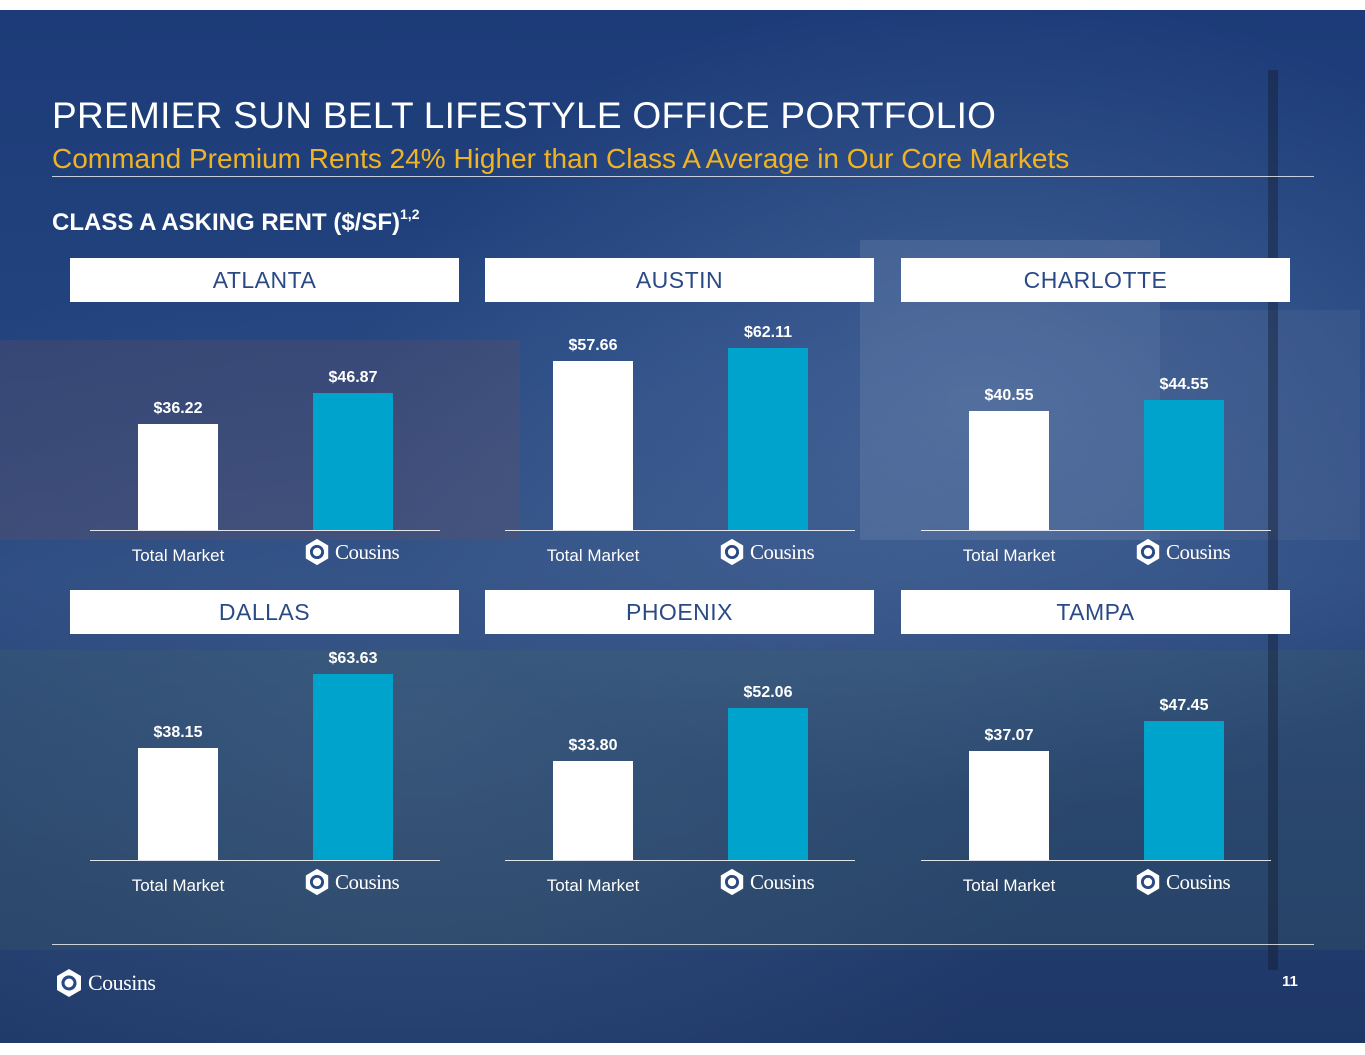  Describe the element at coordinates (679, 280) in the screenshot. I see `panel-title-austin: AUSTIN` at that location.